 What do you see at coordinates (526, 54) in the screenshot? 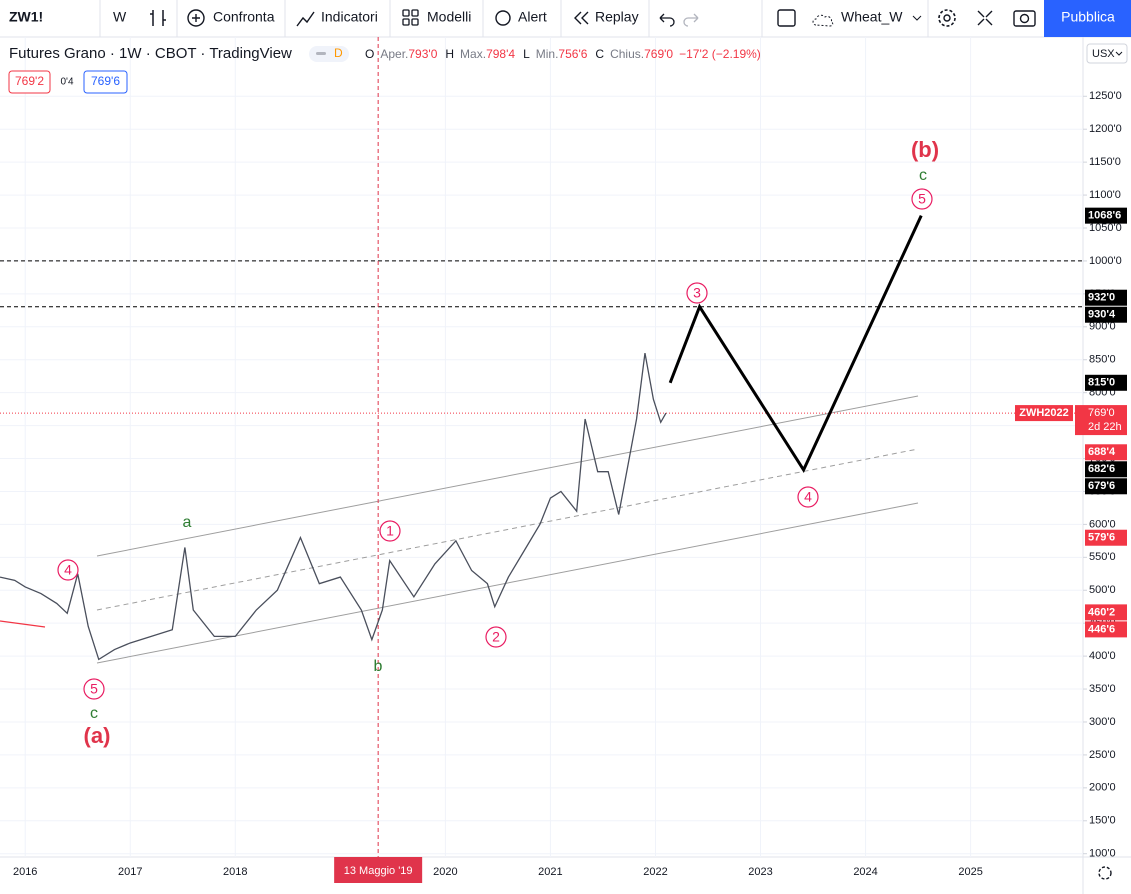
I see `ohlc-letter: L` at bounding box center [526, 54].